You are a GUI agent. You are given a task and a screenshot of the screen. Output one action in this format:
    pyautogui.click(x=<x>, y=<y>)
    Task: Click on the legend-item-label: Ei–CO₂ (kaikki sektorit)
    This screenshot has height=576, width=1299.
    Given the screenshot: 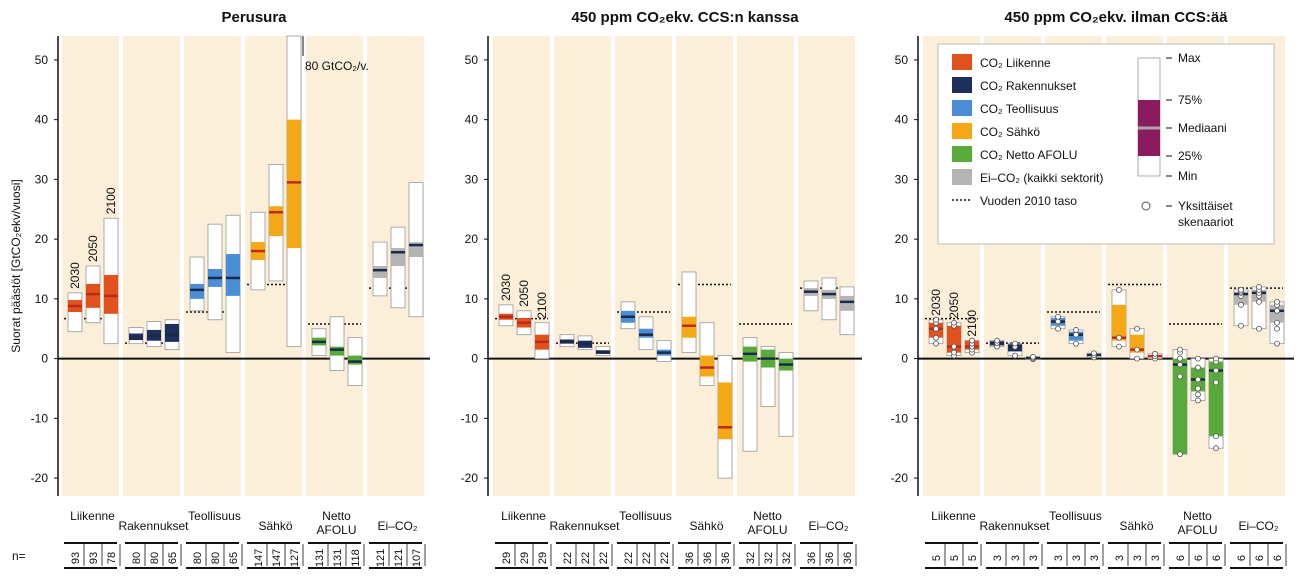 What is the action you would take?
    pyautogui.click(x=1041, y=178)
    